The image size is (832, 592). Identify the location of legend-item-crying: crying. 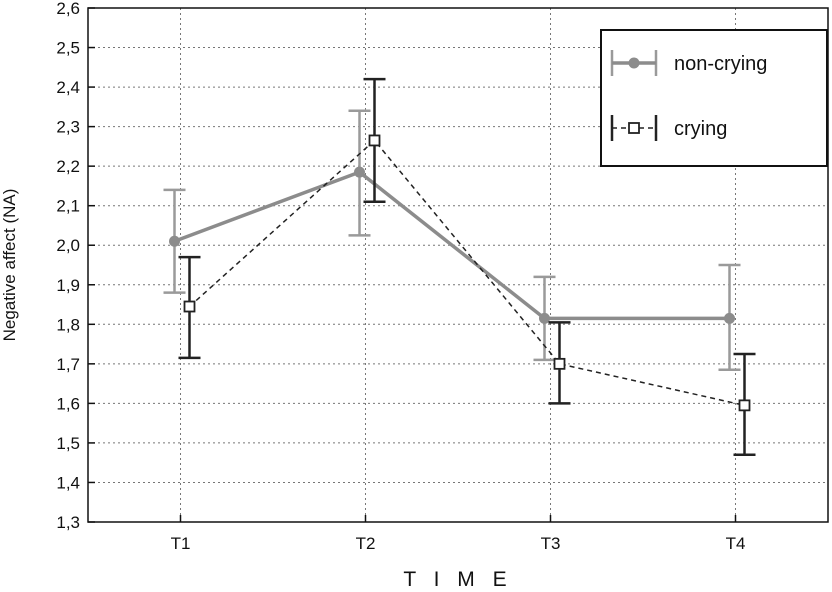
(668, 128).